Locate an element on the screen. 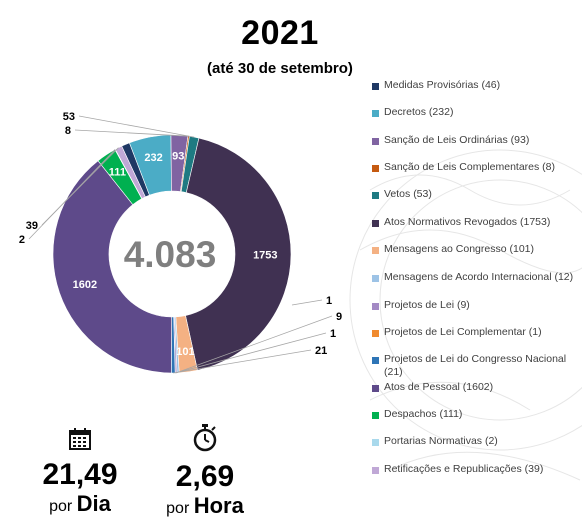  legend-item: Portarias Normativas (2) is located at coordinates (474, 441).